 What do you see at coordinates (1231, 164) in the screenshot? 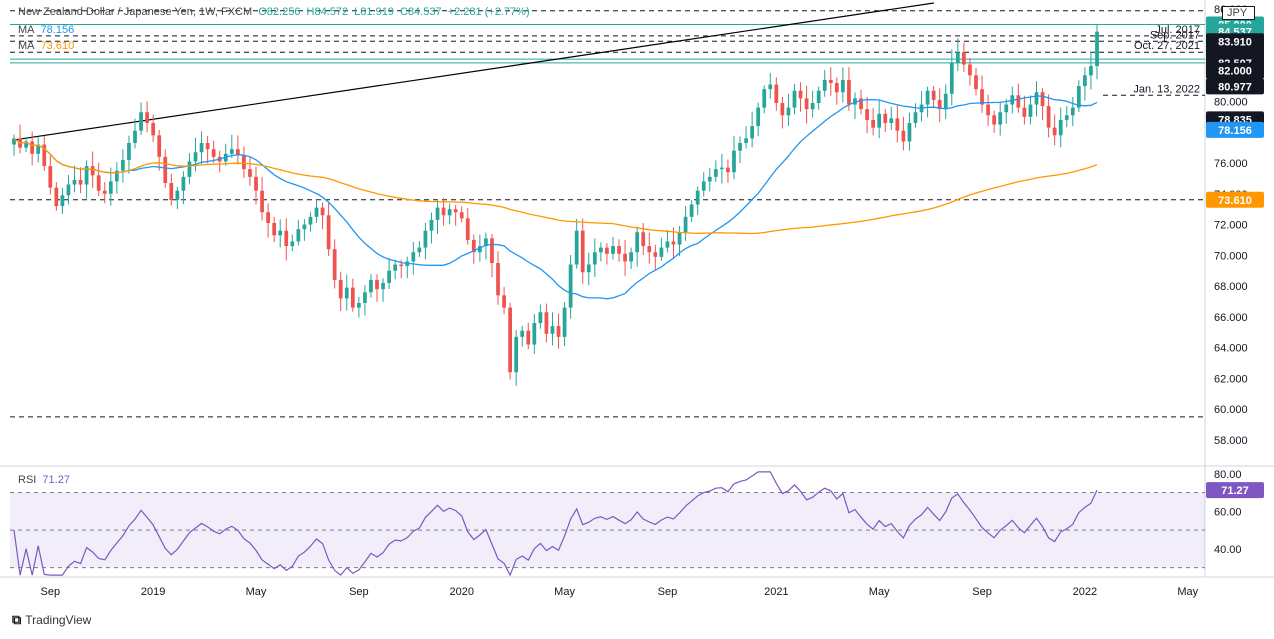
I see `price-tick-label: 76.000` at bounding box center [1231, 164].